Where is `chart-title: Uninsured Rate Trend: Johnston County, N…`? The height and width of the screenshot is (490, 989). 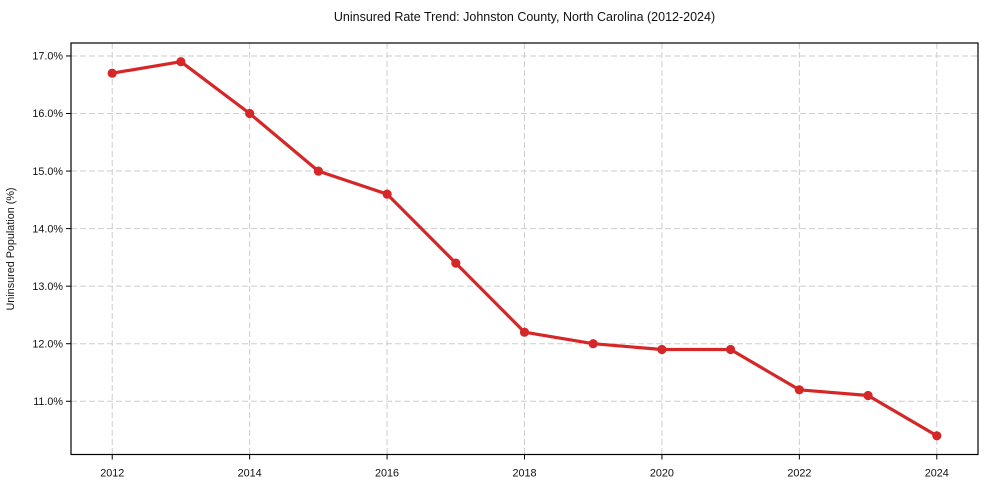 chart-title: Uninsured Rate Trend: Johnston County, N… is located at coordinates (524, 17).